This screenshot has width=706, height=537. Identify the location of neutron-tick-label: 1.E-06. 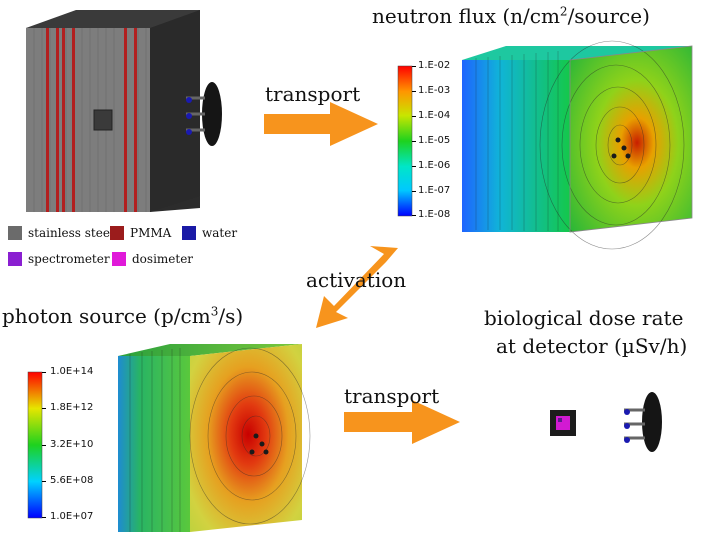
(434, 165).